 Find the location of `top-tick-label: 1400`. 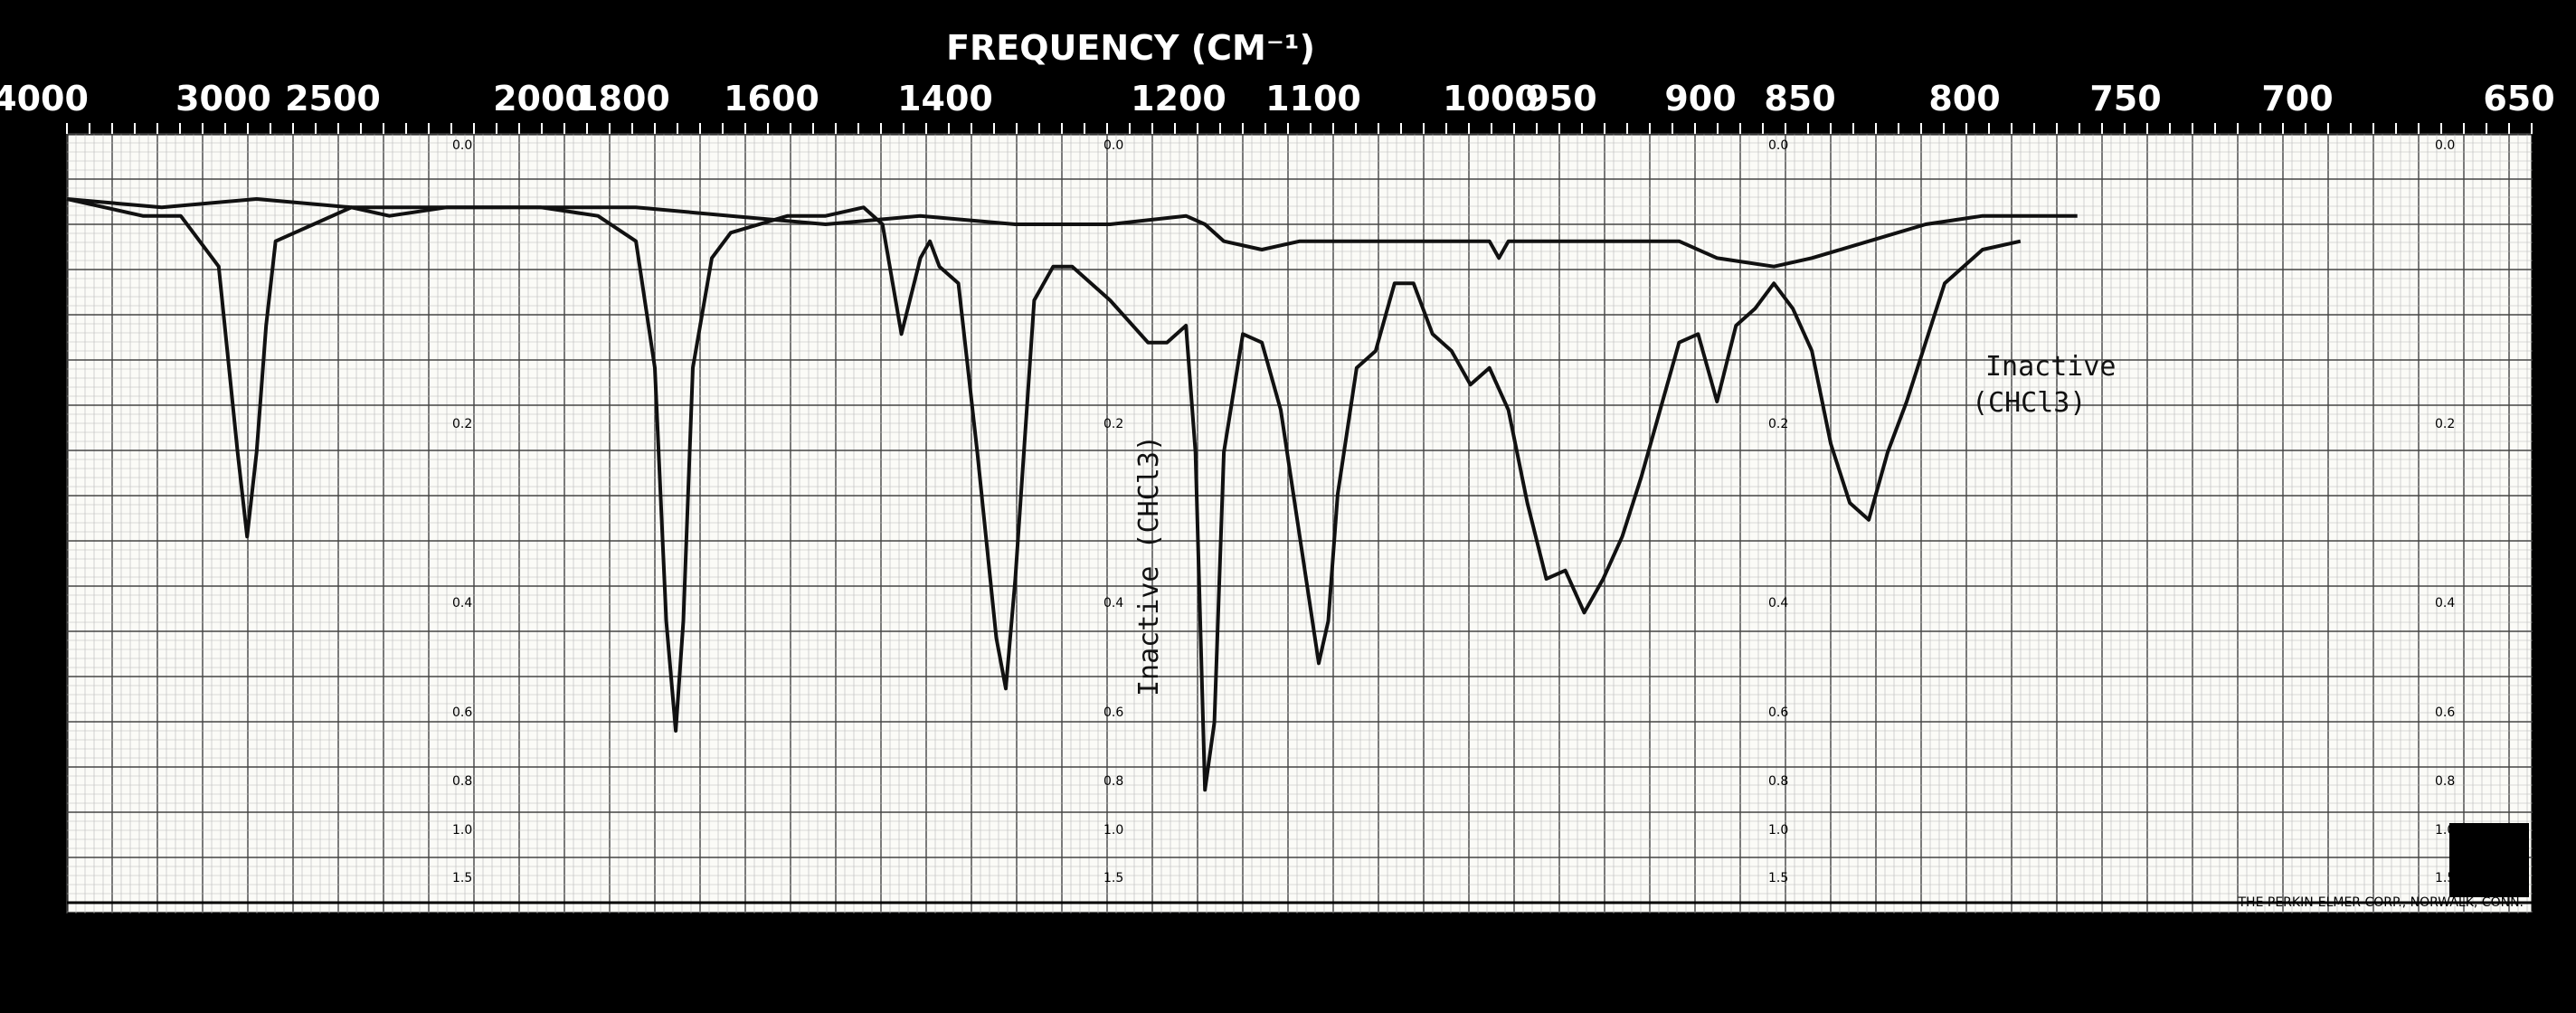

top-tick-label: 1400 is located at coordinates (945, 98).